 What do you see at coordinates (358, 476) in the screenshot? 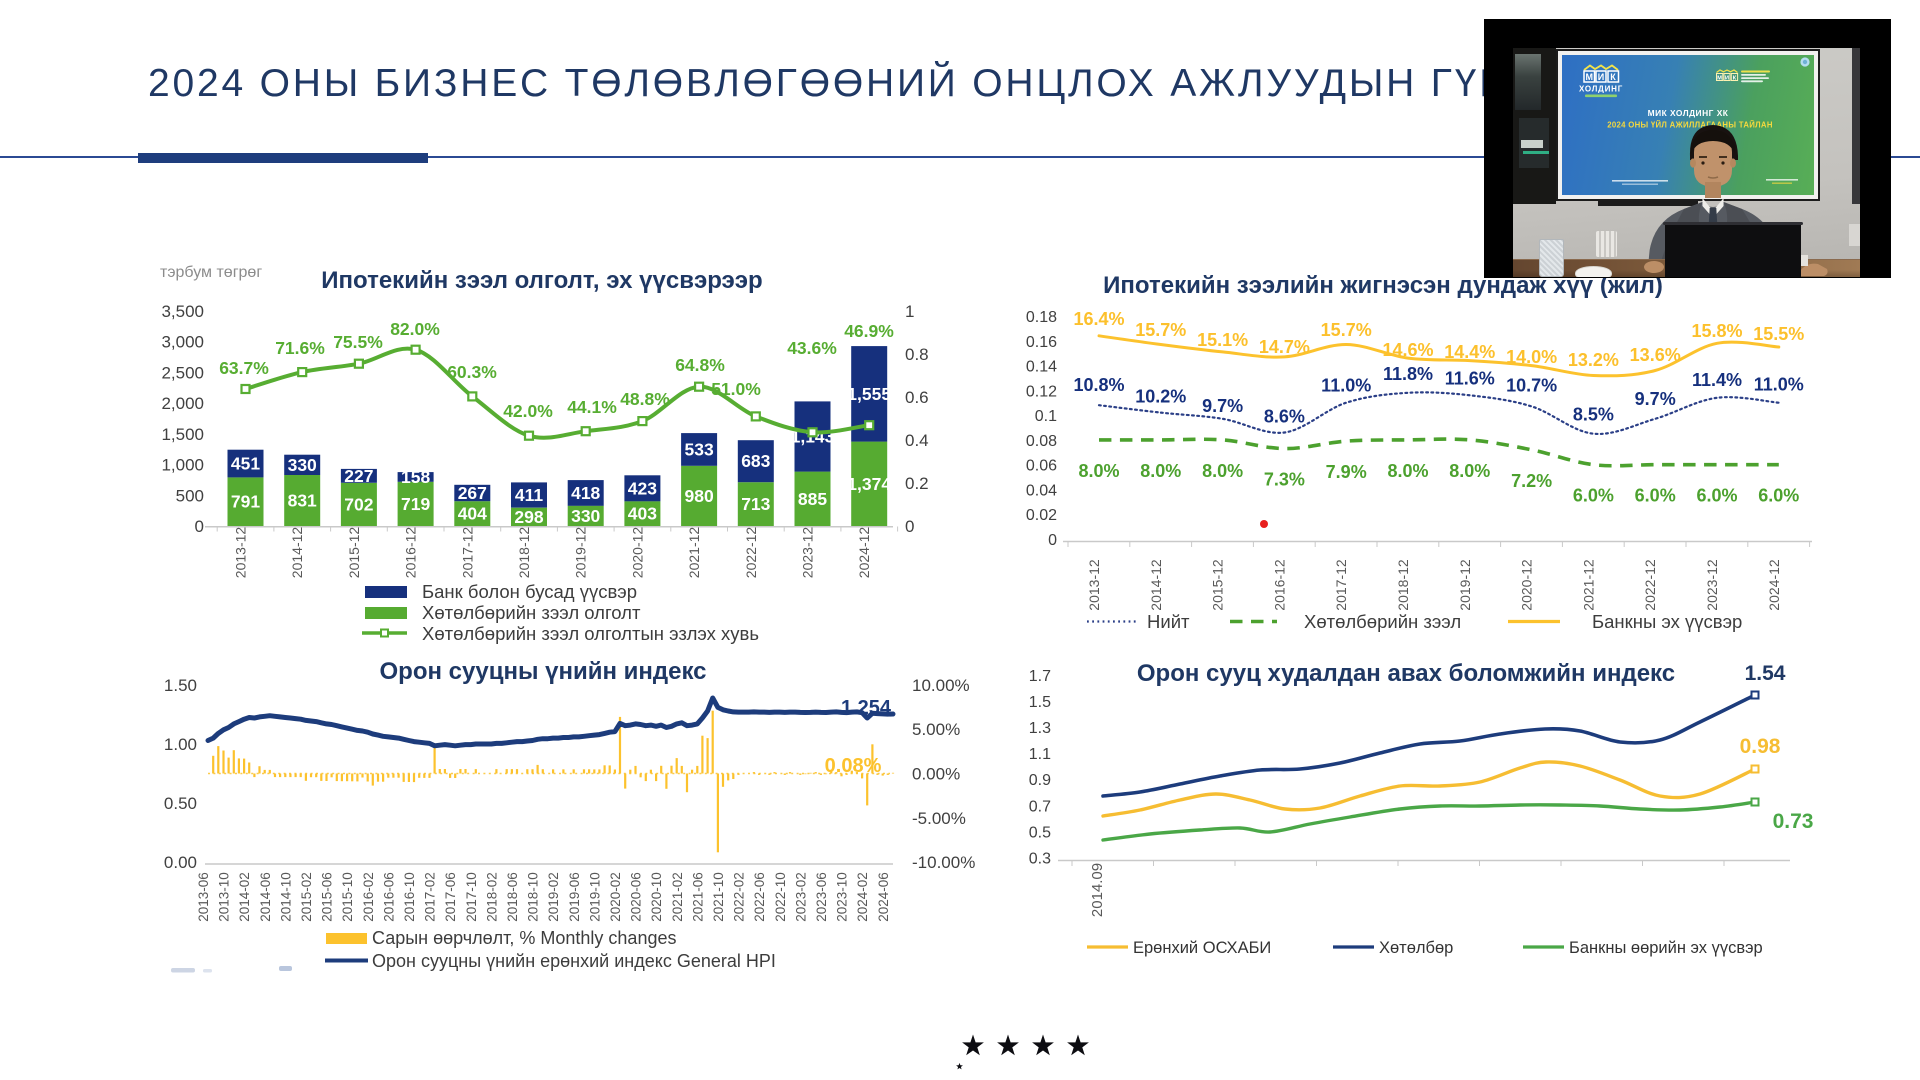
I see `svg-text: 227` at bounding box center [358, 476].